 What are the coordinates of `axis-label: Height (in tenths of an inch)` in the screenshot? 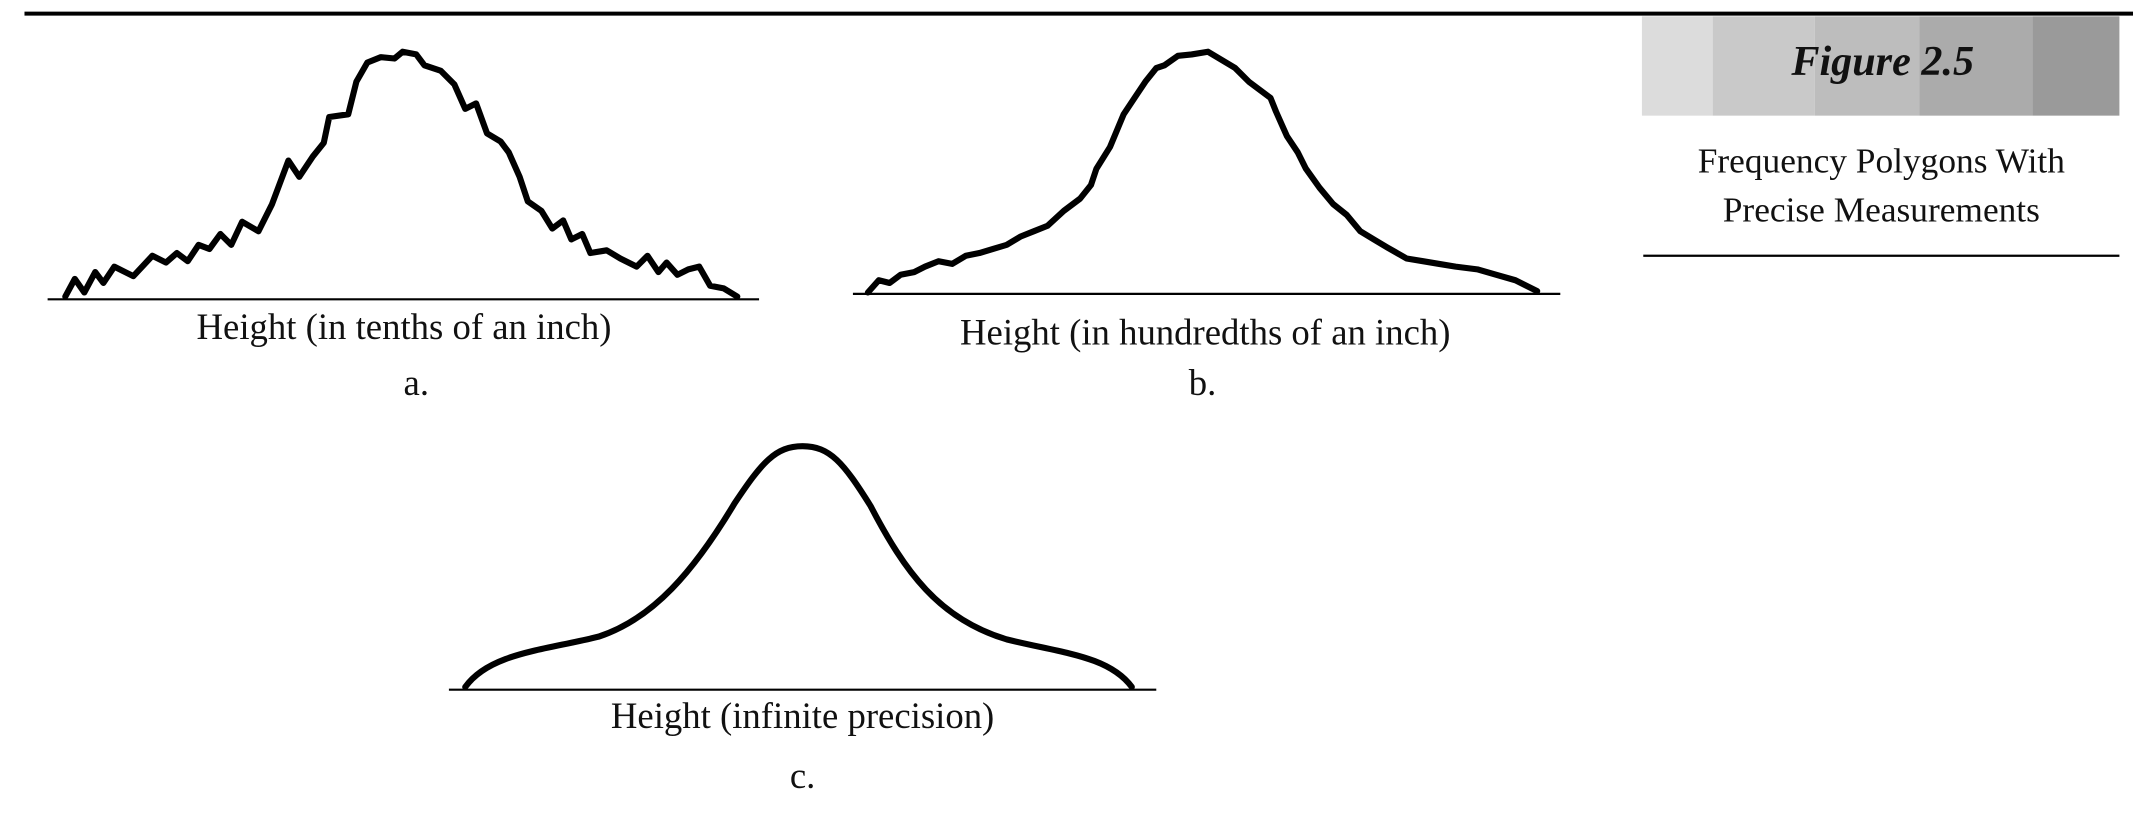 It's located at (404, 326).